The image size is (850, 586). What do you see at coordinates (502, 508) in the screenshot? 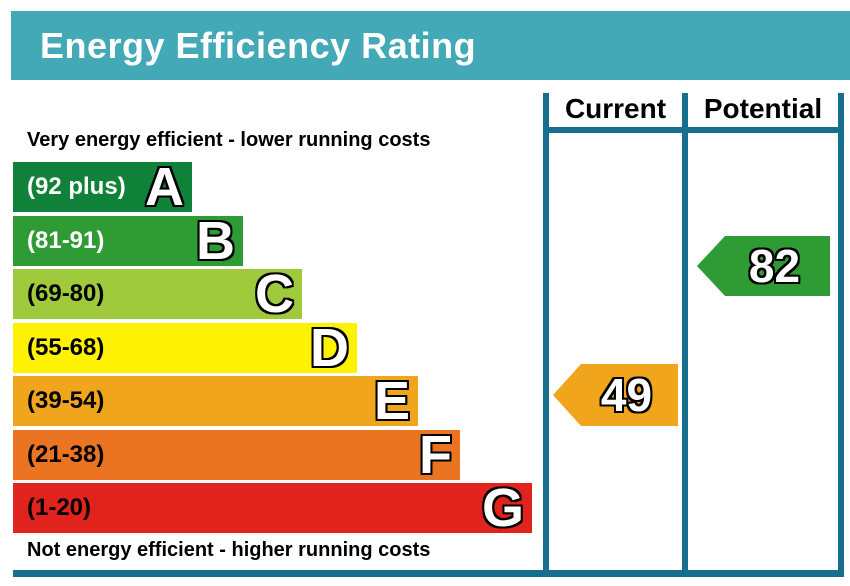
I see `band-letter: G` at bounding box center [502, 508].